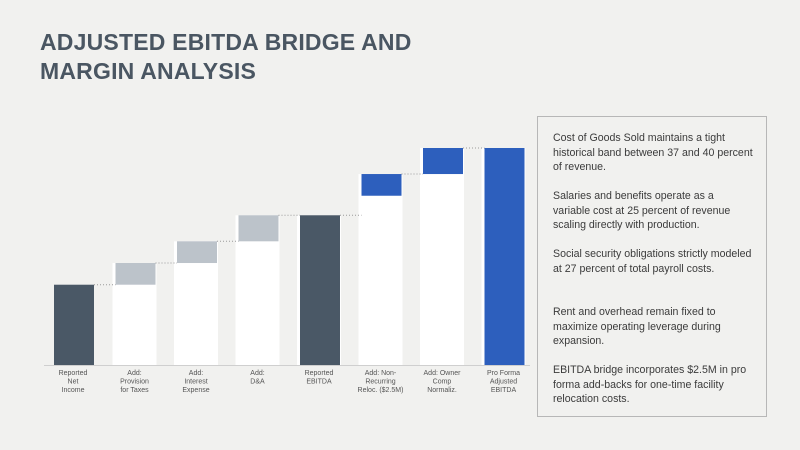 The image size is (800, 450). I want to click on category-label-2: Add: Interest Expense, so click(195, 382).